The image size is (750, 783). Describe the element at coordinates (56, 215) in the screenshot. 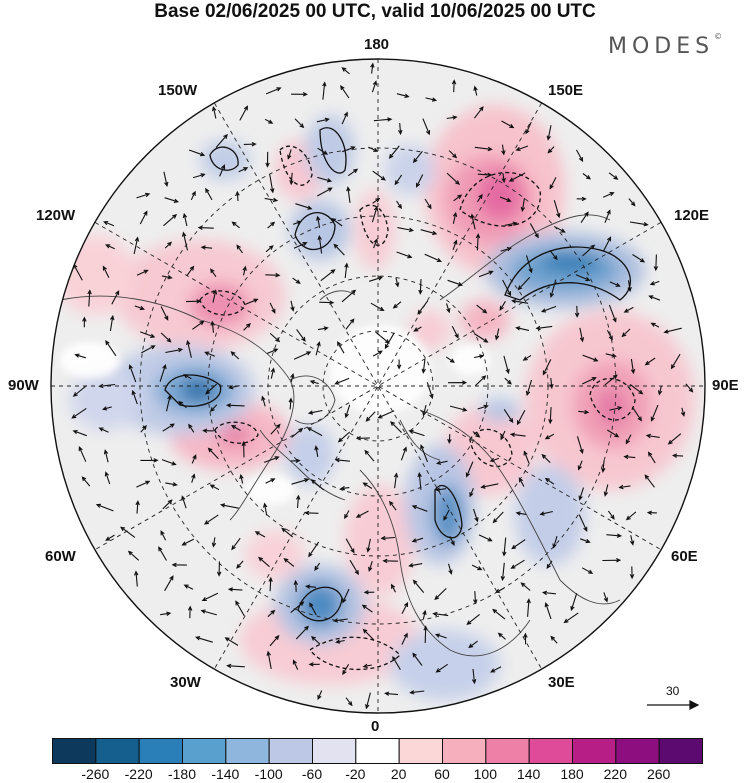

I see `lon-label-120w: 120W` at that location.